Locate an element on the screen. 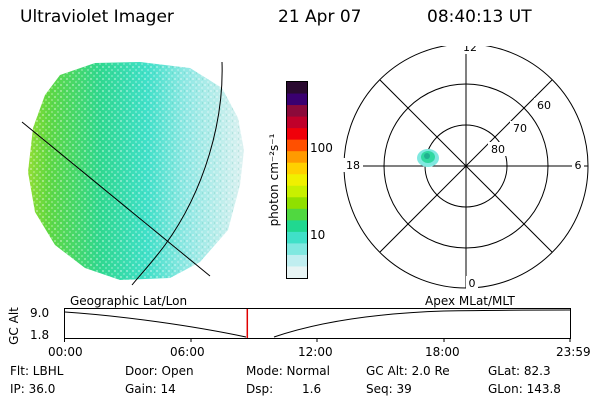 The height and width of the screenshot is (400, 600). meridian-line is located at coordinates (116, 199).